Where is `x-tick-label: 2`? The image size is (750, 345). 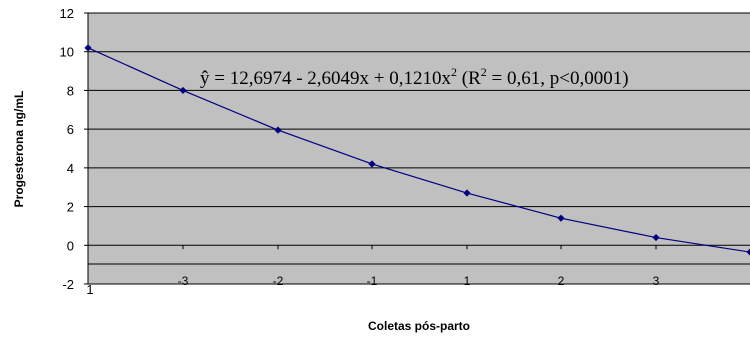
x-tick-label: 2 is located at coordinates (561, 281).